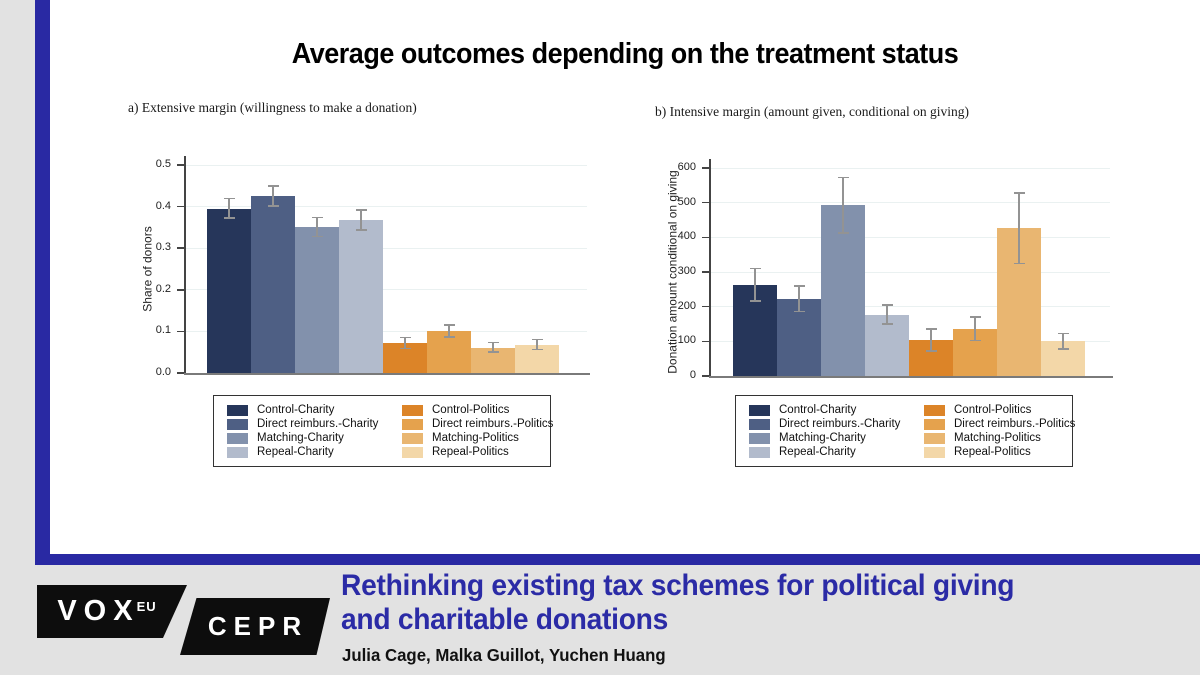  Describe the element at coordinates (163, 330) in the screenshot. I see `y-axis-tick-label: 0.1` at that location.